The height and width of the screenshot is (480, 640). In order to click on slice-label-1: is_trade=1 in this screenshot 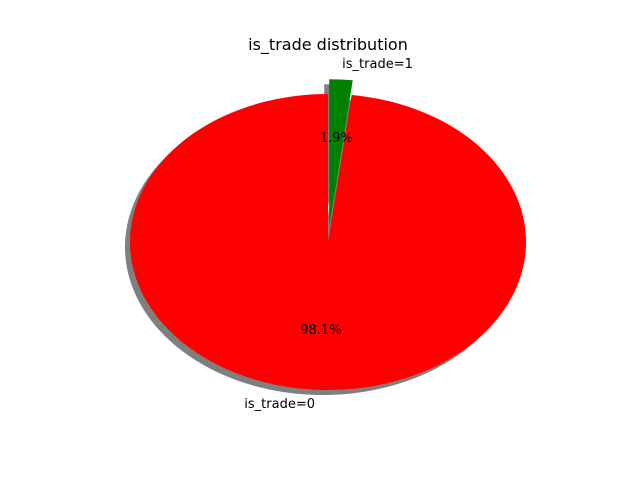, I will do `click(377, 64)`.